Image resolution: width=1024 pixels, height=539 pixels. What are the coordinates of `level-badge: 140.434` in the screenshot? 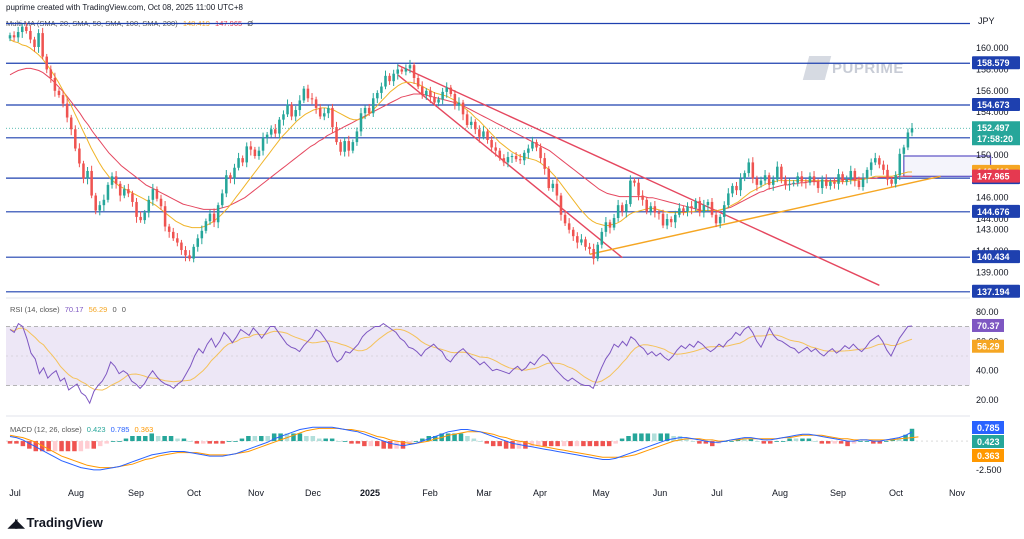 It's located at (993, 257).